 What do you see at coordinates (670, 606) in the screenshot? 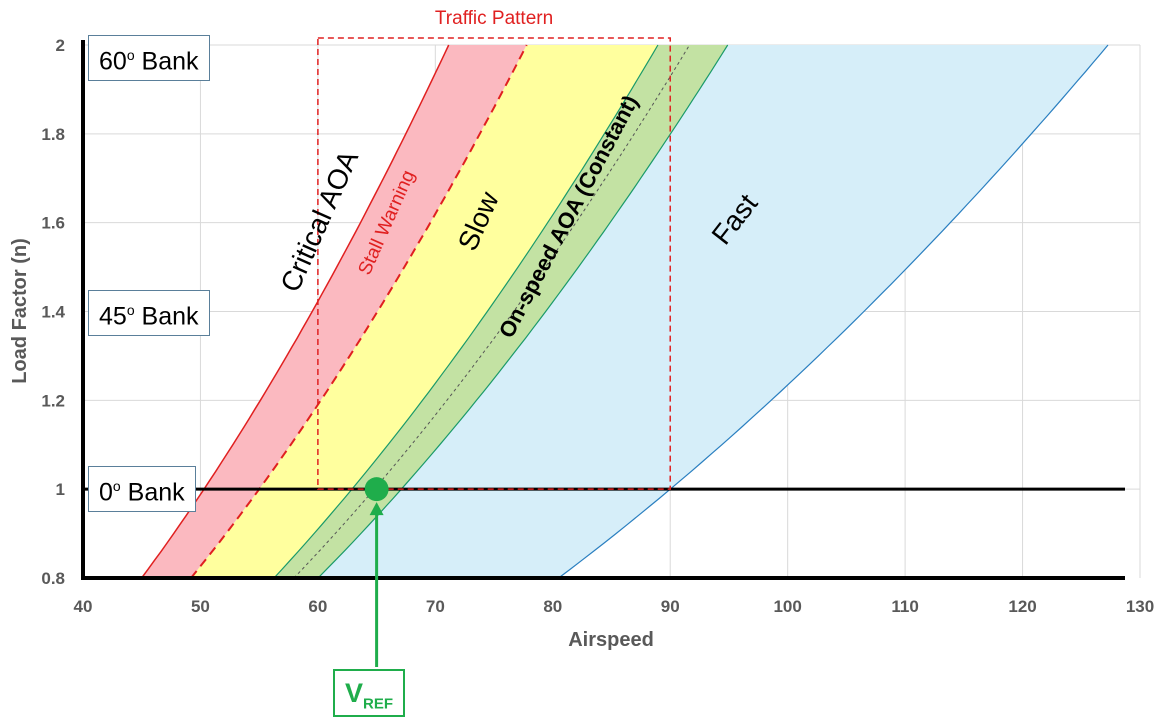
I see `x-tick-label: 90` at bounding box center [670, 606].